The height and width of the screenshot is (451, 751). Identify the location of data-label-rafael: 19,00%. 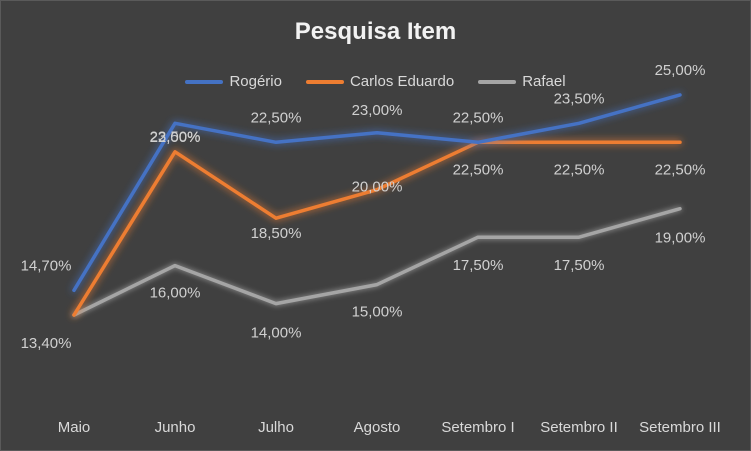
(680, 238).